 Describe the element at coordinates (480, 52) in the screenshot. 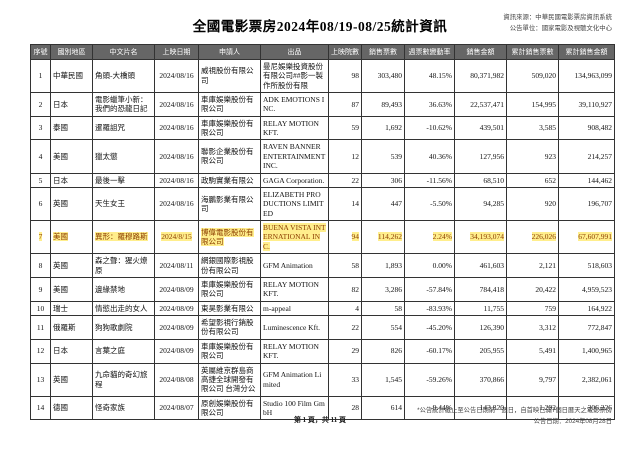

I see `column-header: 銷售金額` at that location.